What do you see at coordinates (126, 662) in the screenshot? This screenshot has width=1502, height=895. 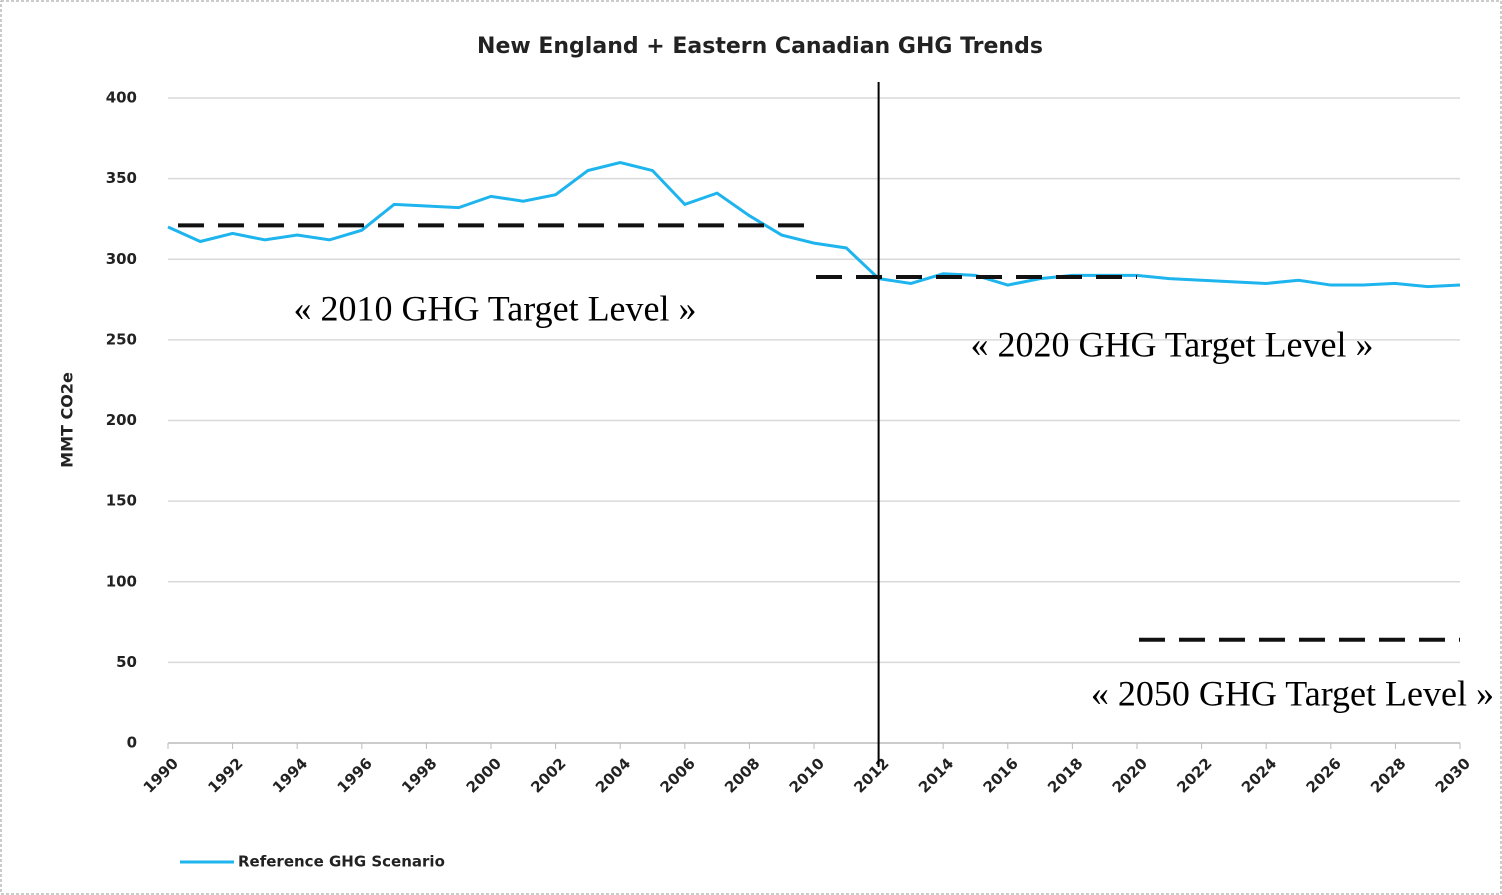 I see `y-tick-label: 50` at bounding box center [126, 662].